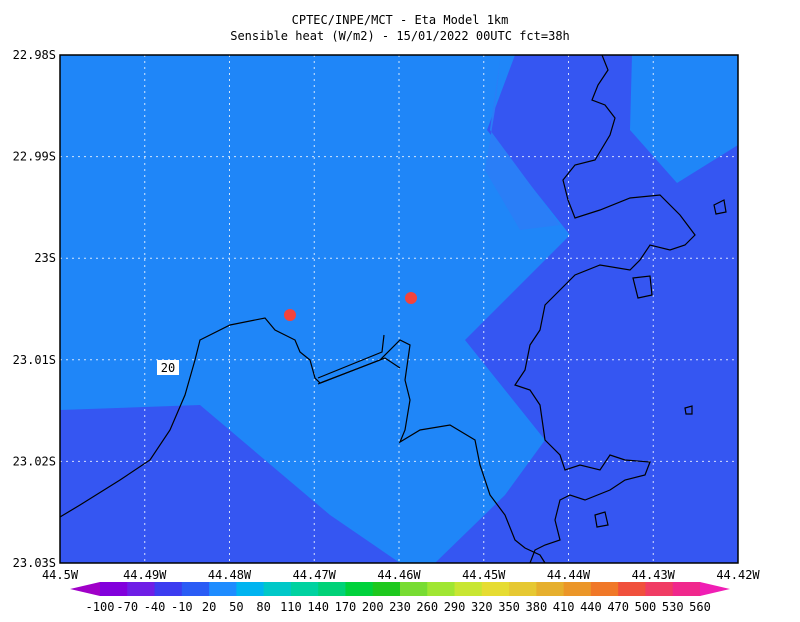 Image resolution: width=800 pixels, height=622 pixels. What do you see at coordinates (34, 563) in the screenshot?
I see `lat-label: 23.03S` at bounding box center [34, 563].